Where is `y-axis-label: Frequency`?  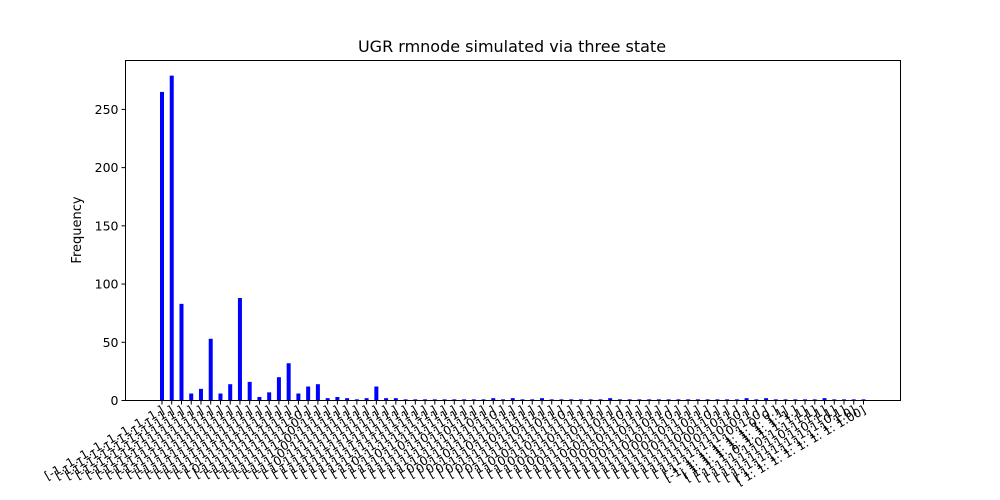
y-axis-label: Frequency is located at coordinates (77, 229).